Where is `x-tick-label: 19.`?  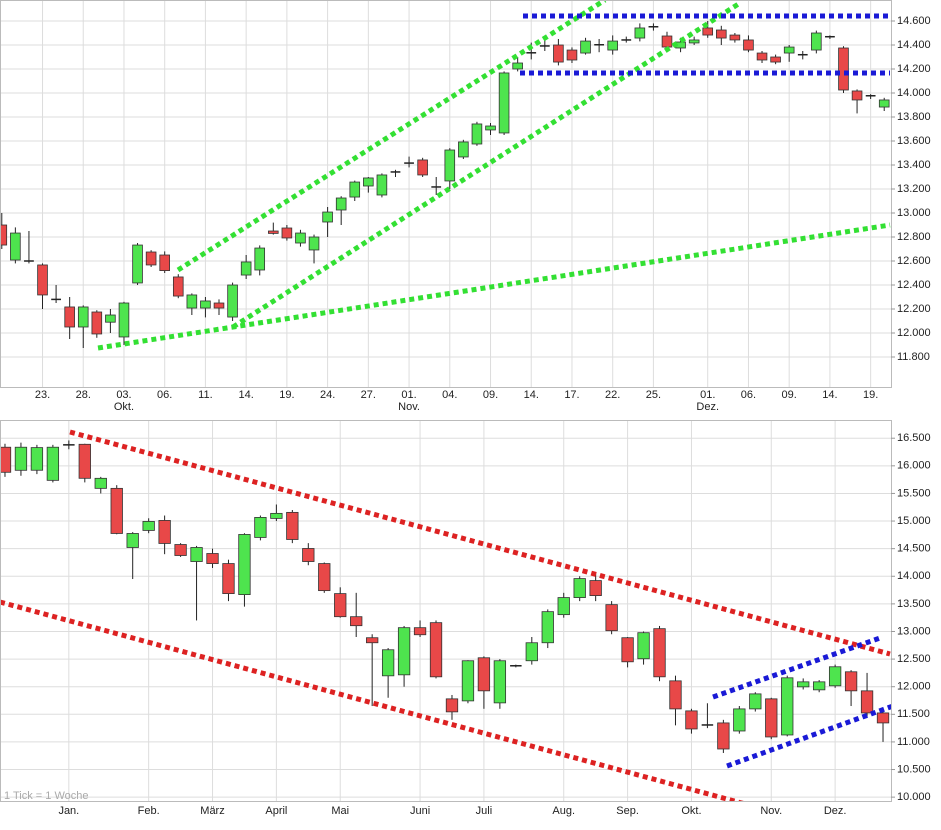
x-tick-label: 19. is located at coordinates (870, 395).